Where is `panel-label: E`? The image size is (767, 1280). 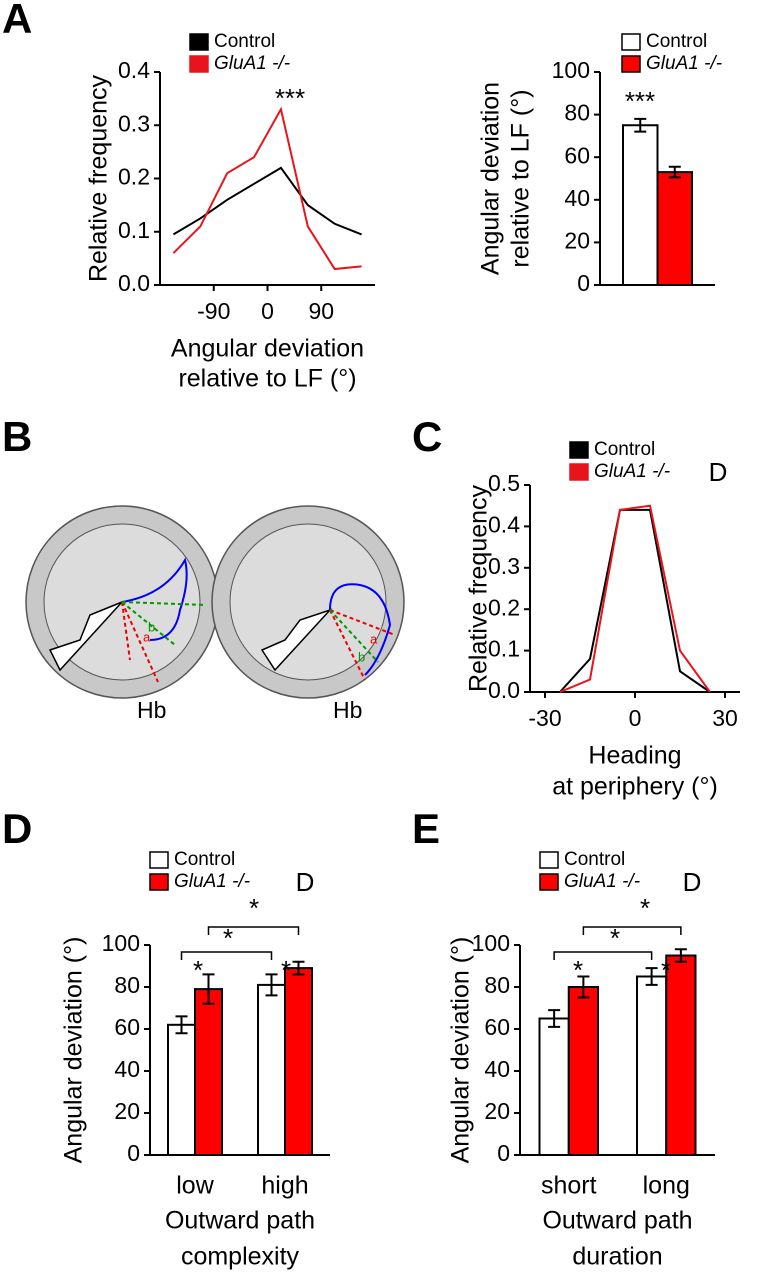
panel-label: E is located at coordinates (426, 828).